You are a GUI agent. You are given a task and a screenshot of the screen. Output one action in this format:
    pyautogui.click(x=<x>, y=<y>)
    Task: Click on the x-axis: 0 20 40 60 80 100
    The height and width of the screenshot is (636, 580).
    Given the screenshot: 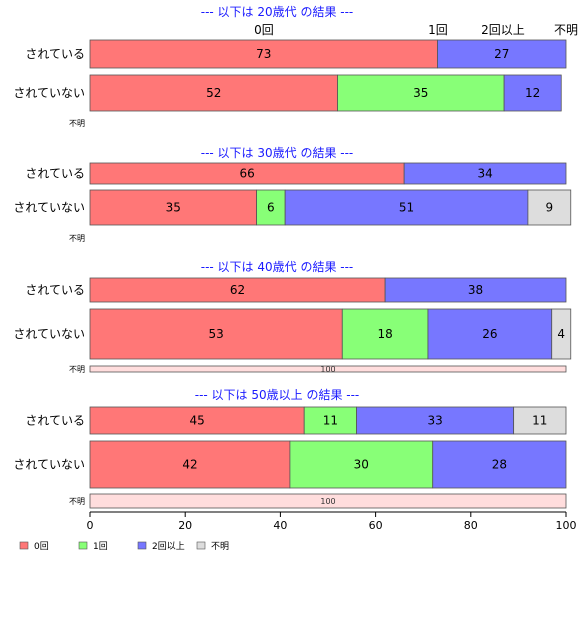 What is the action you would take?
    pyautogui.click(x=332, y=521)
    